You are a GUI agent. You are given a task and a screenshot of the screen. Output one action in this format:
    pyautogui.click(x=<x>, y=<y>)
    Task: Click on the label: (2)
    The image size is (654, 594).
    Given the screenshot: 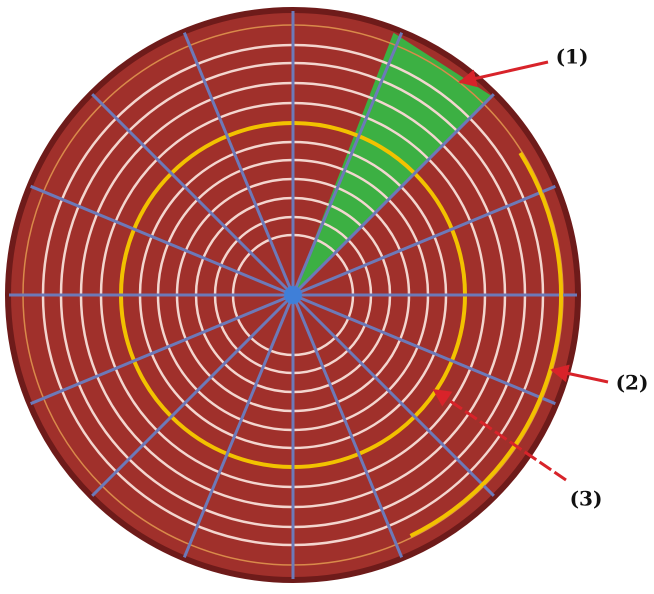 What is the action you would take?
    pyautogui.click(x=632, y=383)
    